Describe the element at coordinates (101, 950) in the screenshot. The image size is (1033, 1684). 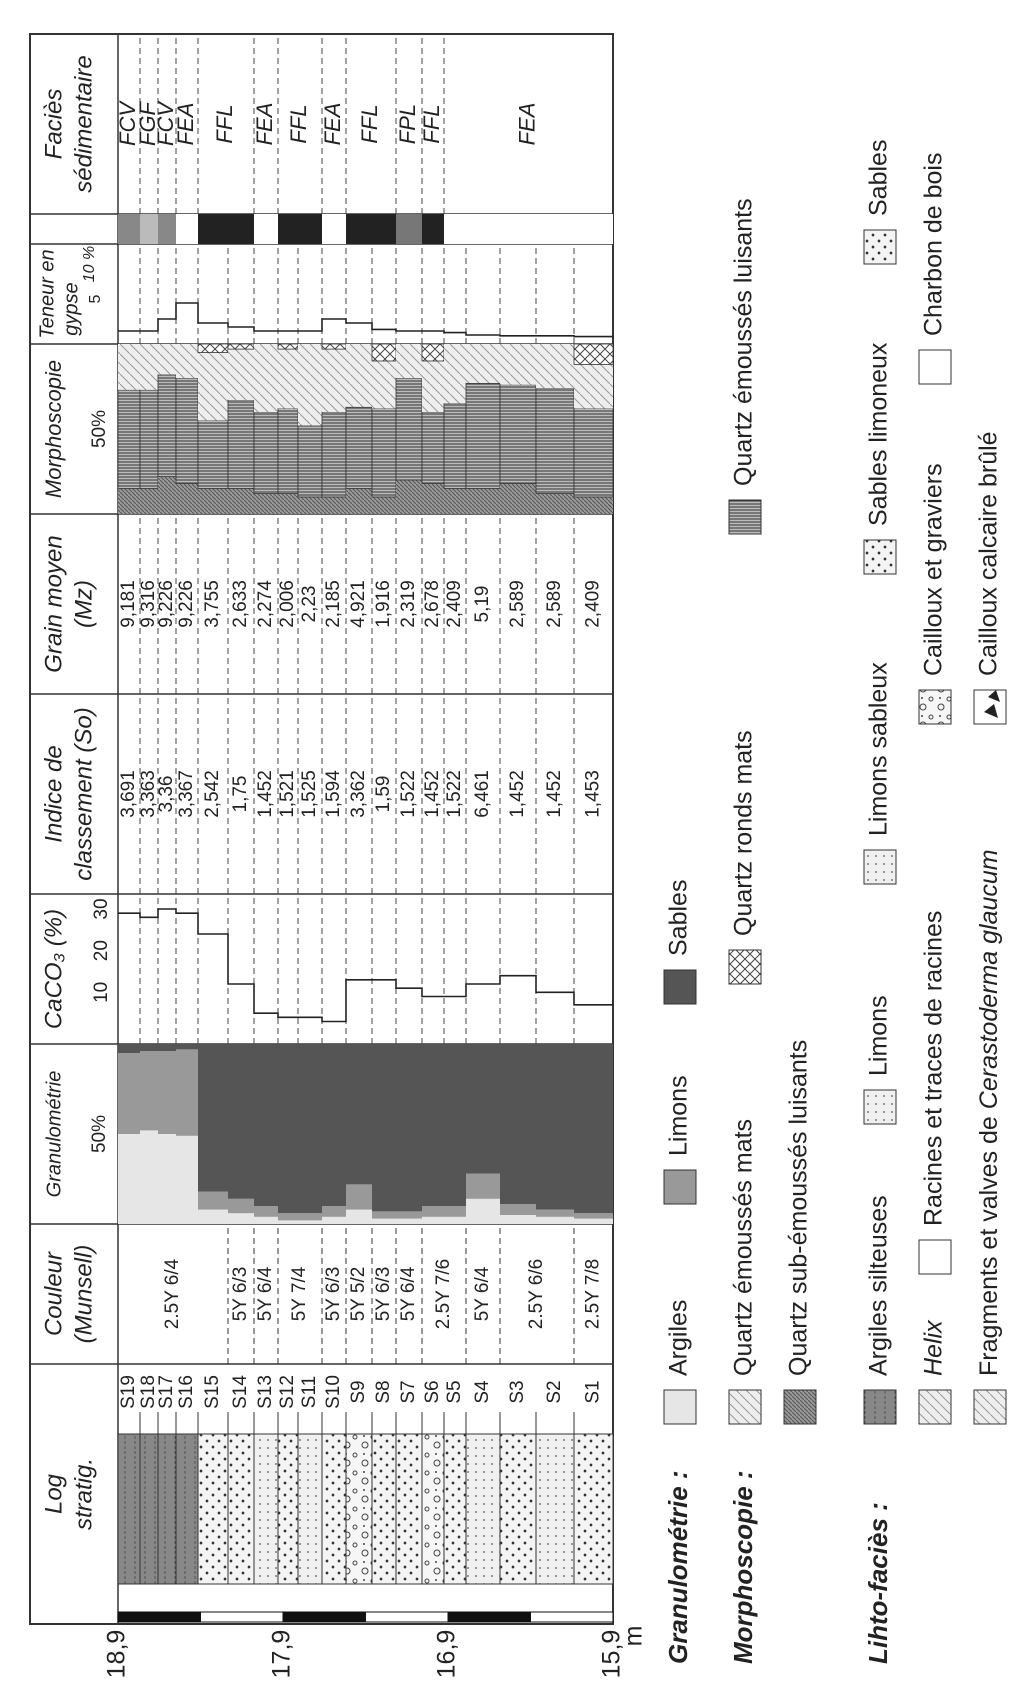
I see `scale-label: 20` at that location.